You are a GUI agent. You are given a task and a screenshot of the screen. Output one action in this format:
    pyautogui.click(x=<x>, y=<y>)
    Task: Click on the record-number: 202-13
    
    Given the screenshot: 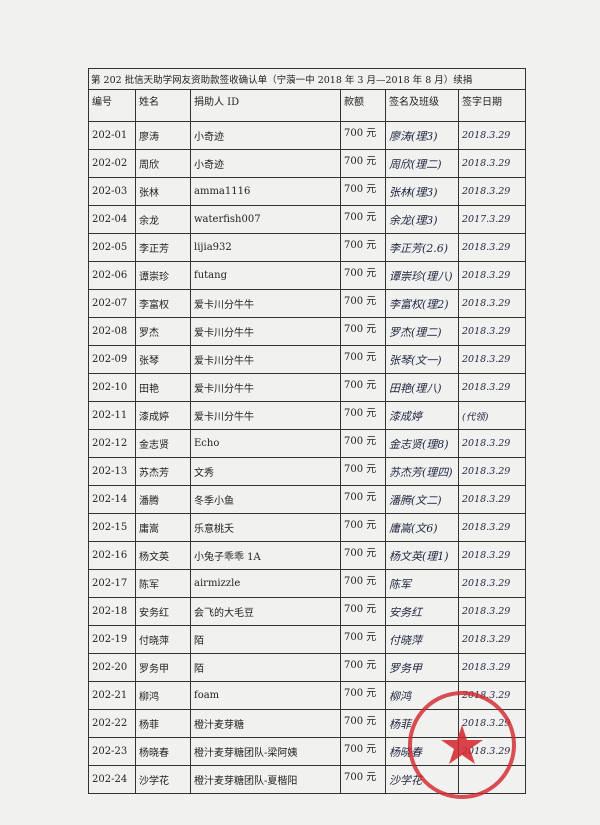 What is the action you would take?
    pyautogui.click(x=112, y=471)
    